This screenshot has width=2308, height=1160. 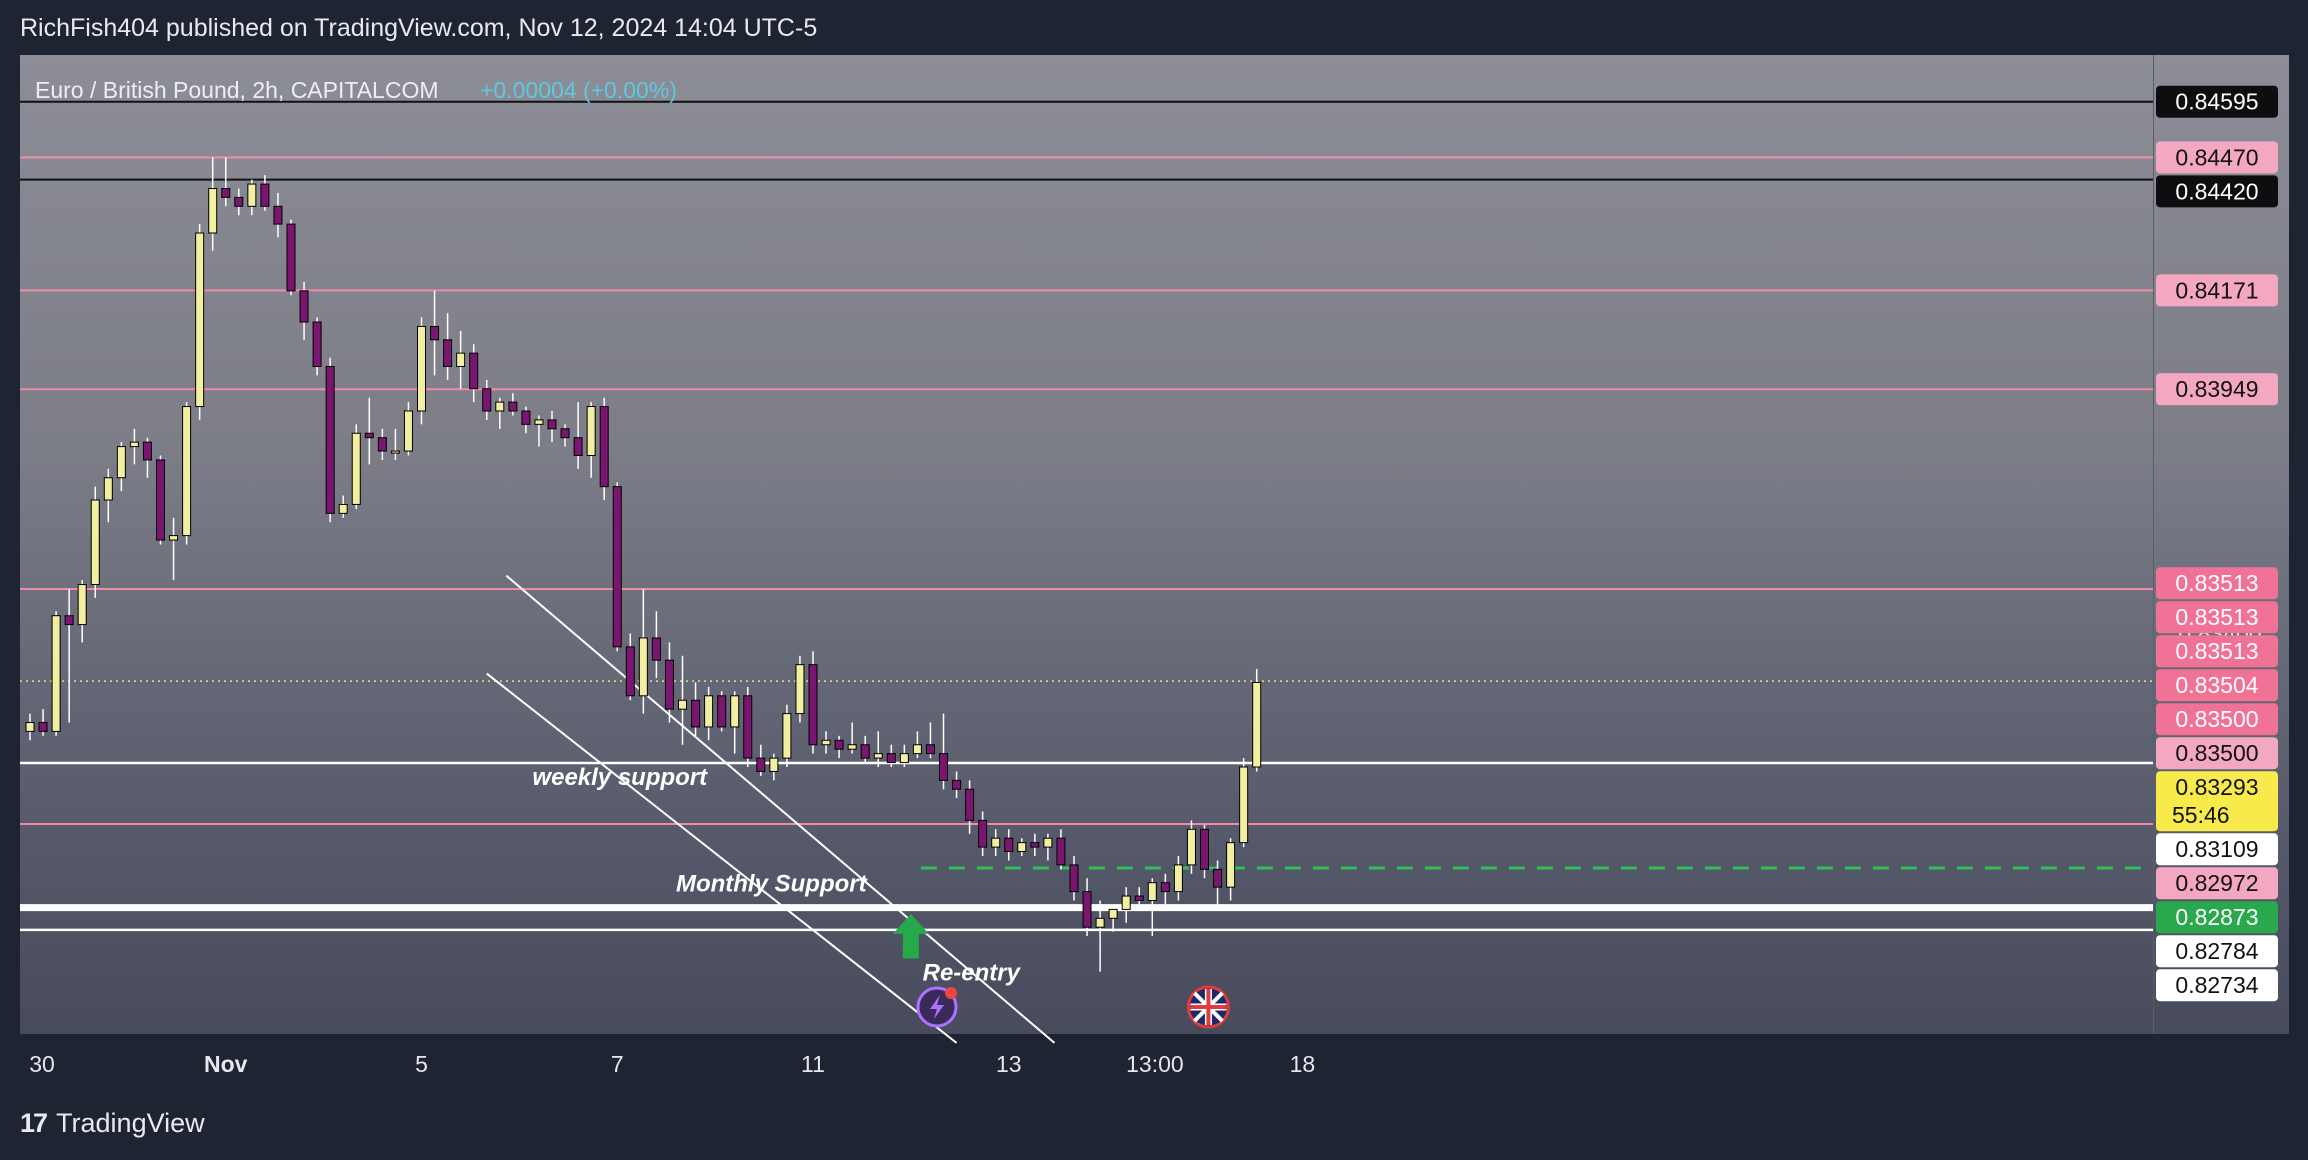 I want to click on svg-text: 0.83504, so click(x=2216, y=685).